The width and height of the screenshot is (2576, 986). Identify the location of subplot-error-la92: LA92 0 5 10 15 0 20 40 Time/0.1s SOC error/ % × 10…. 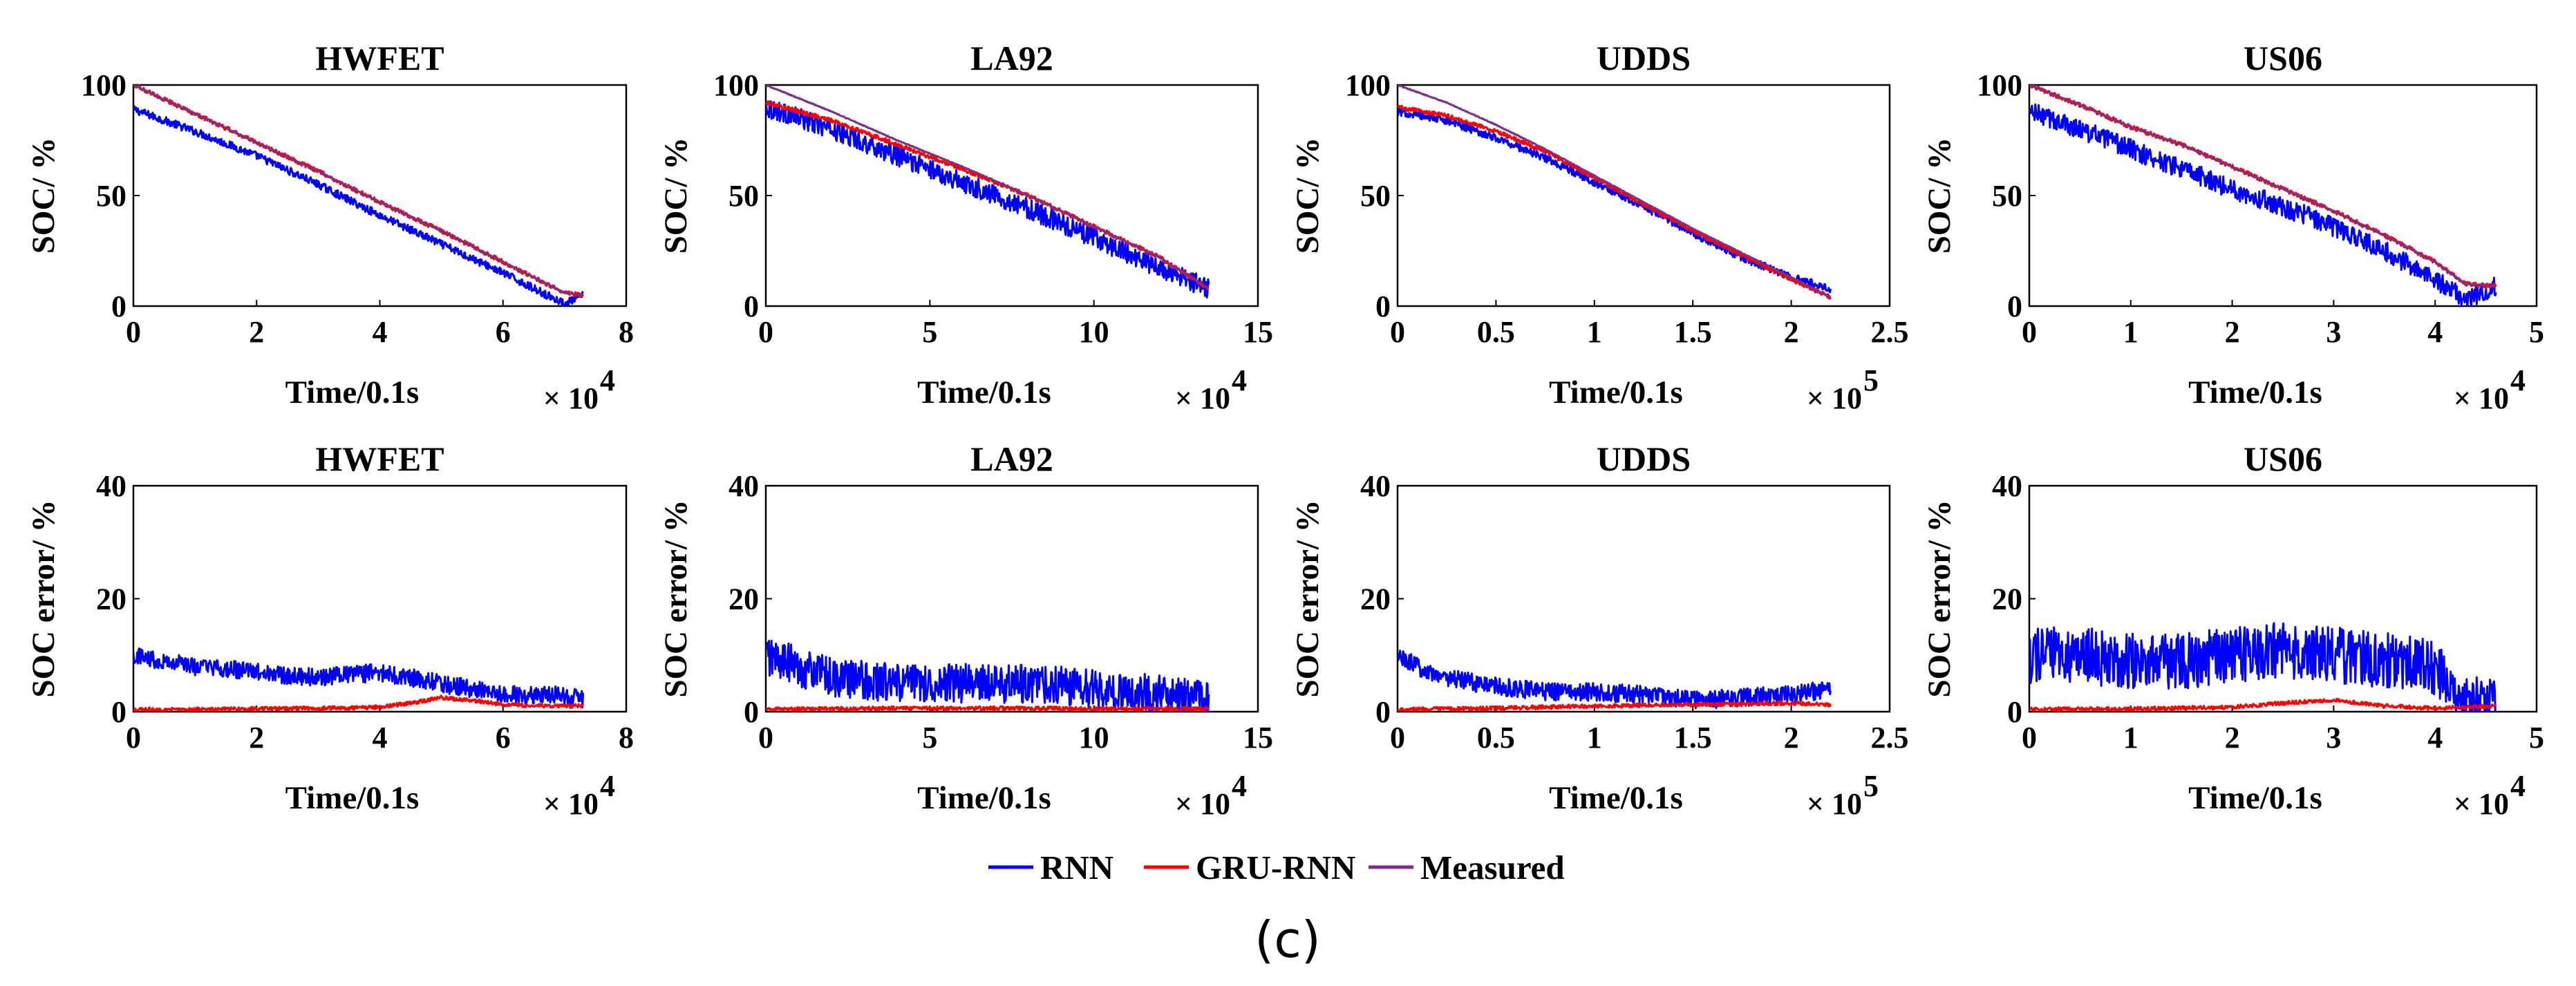
(965, 630).